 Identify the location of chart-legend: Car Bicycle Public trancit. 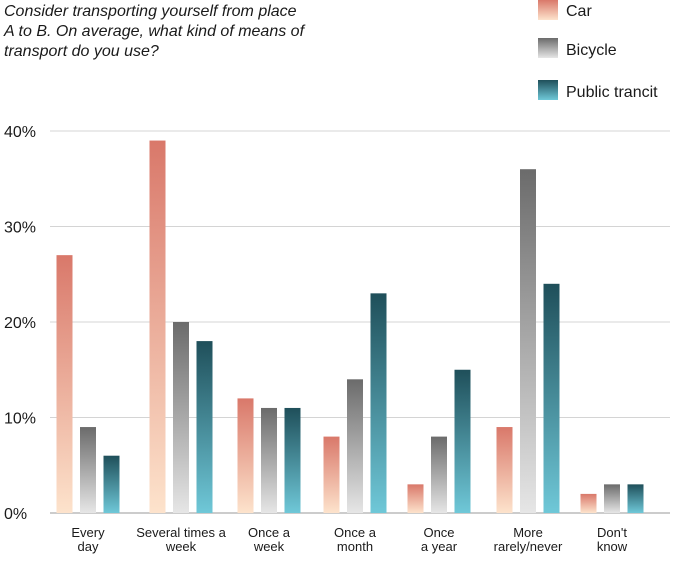
(598, 50).